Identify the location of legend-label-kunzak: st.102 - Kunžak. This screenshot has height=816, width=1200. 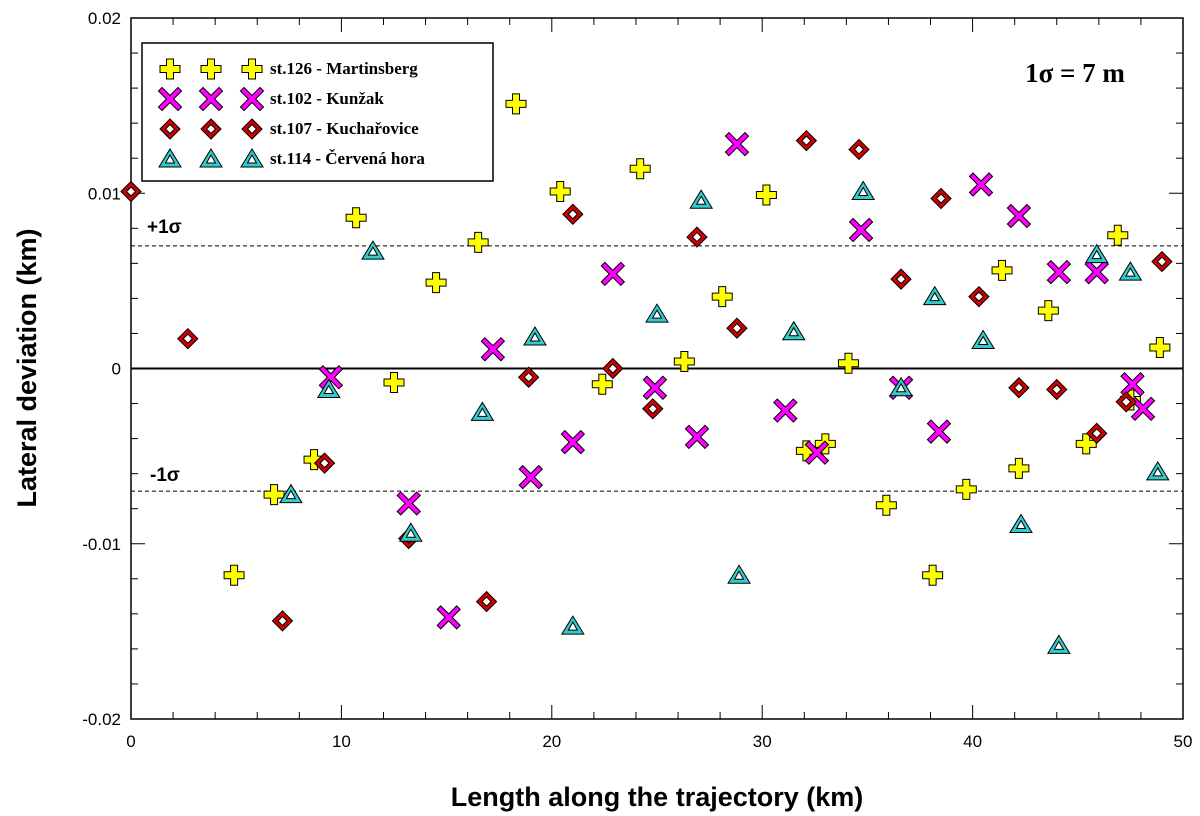
(327, 98).